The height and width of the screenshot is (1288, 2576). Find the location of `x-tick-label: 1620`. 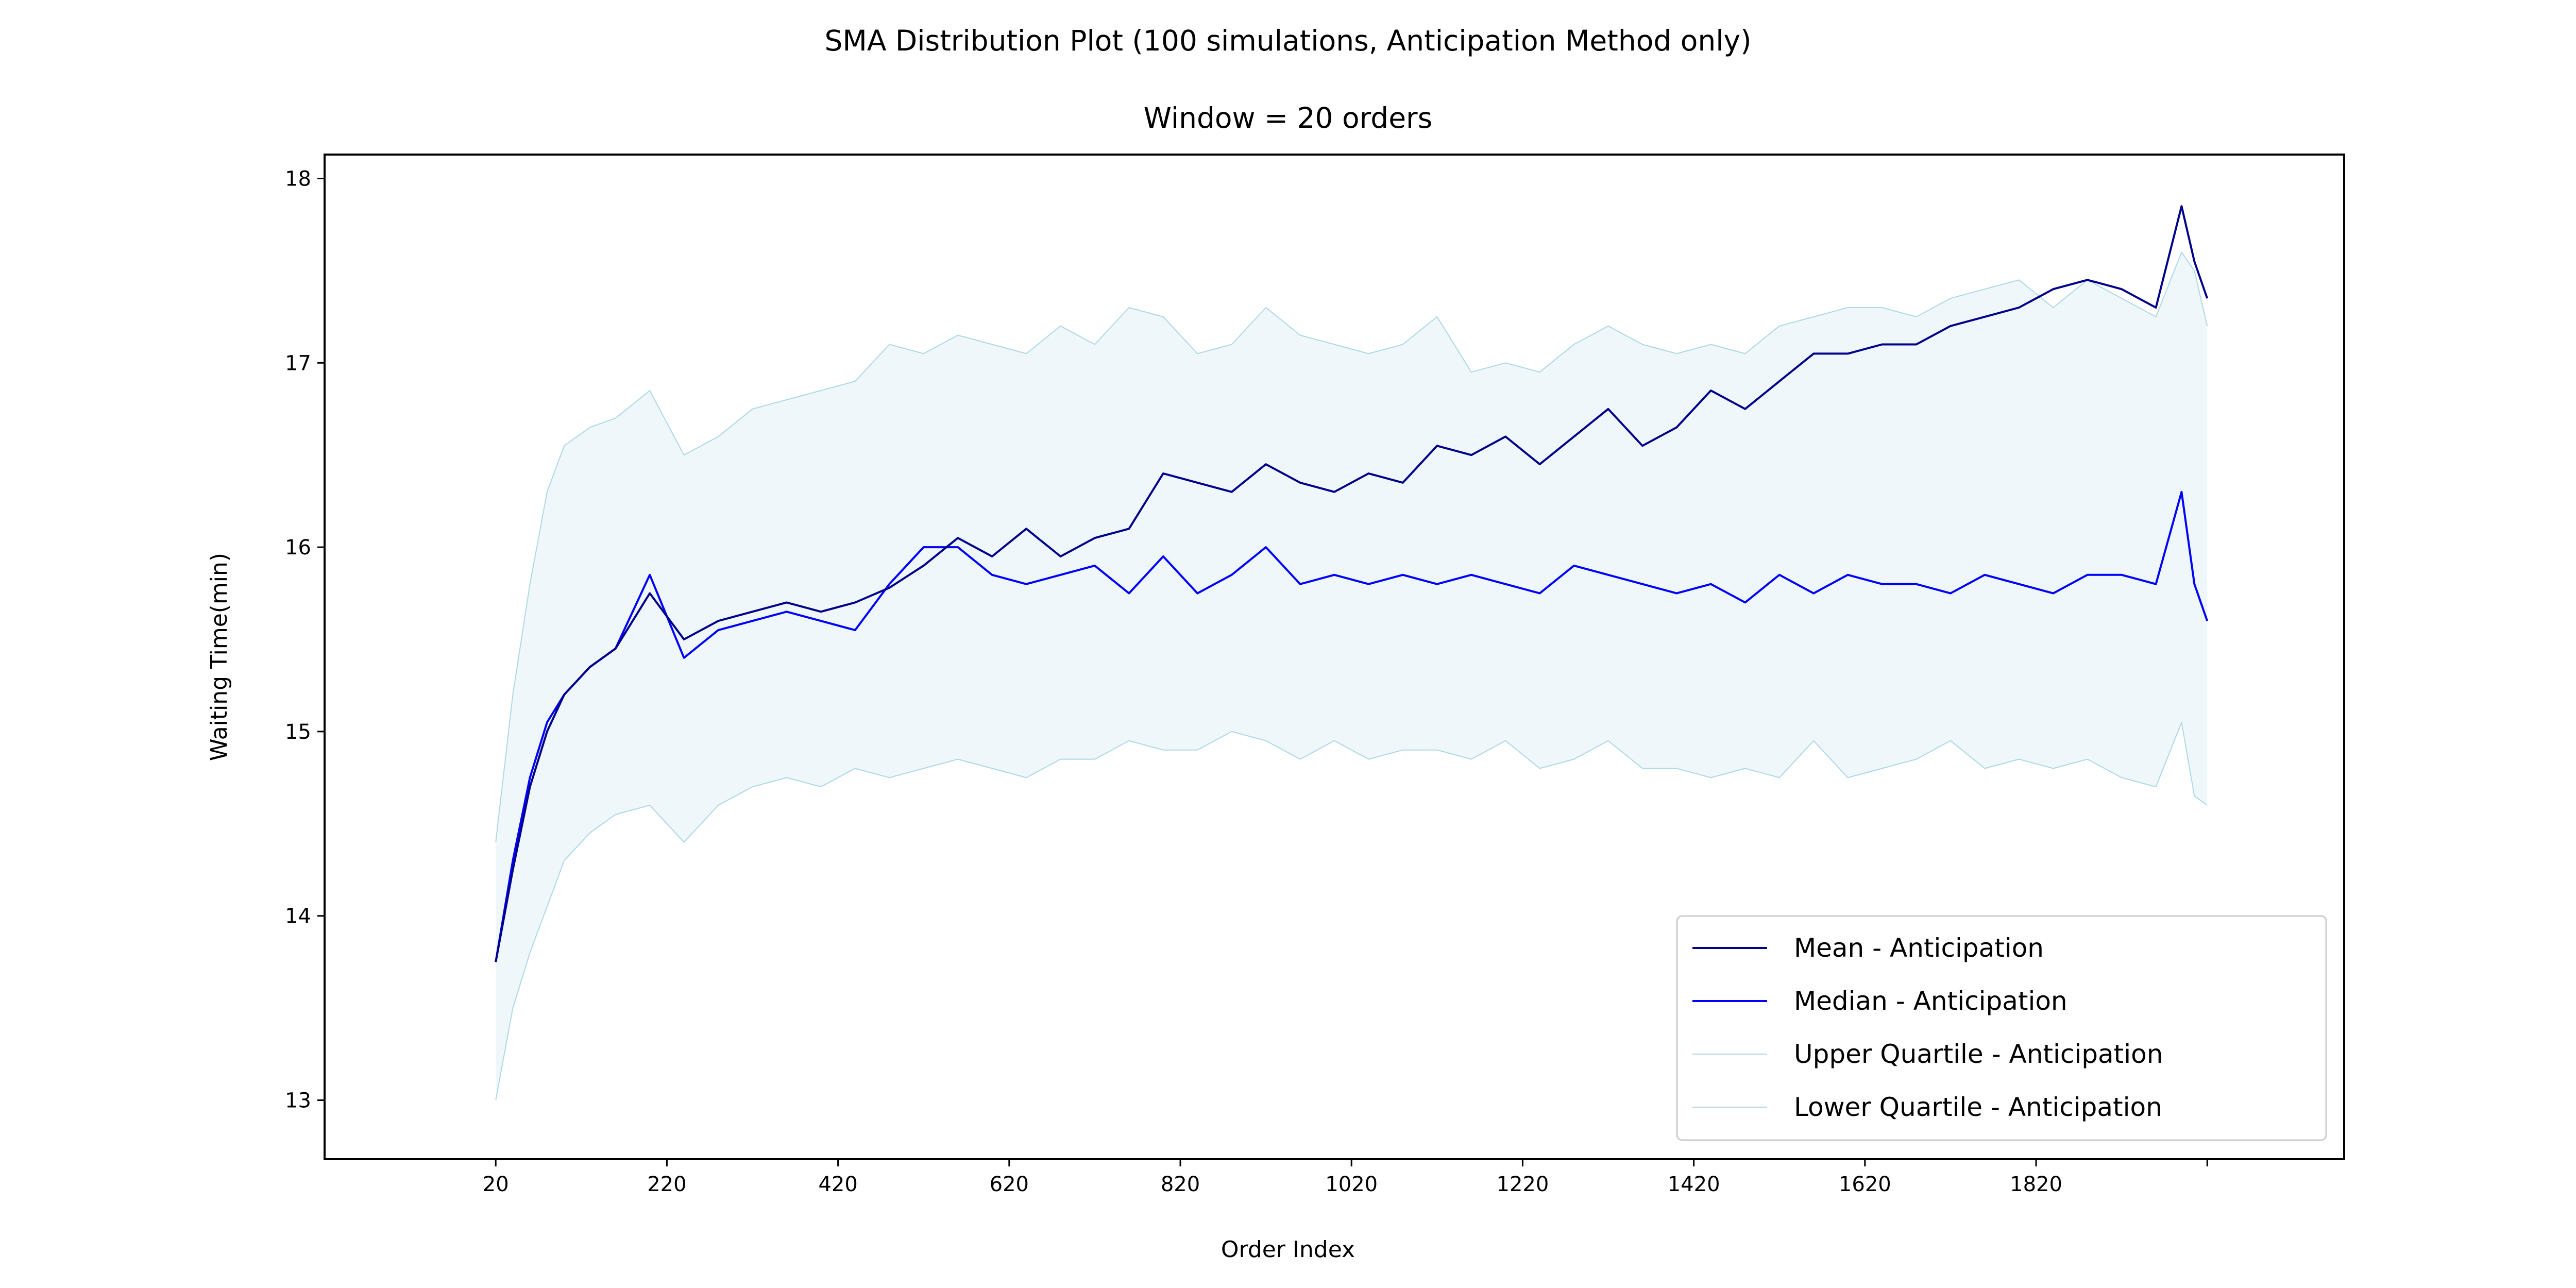

x-tick-label: 1620 is located at coordinates (1865, 1185).